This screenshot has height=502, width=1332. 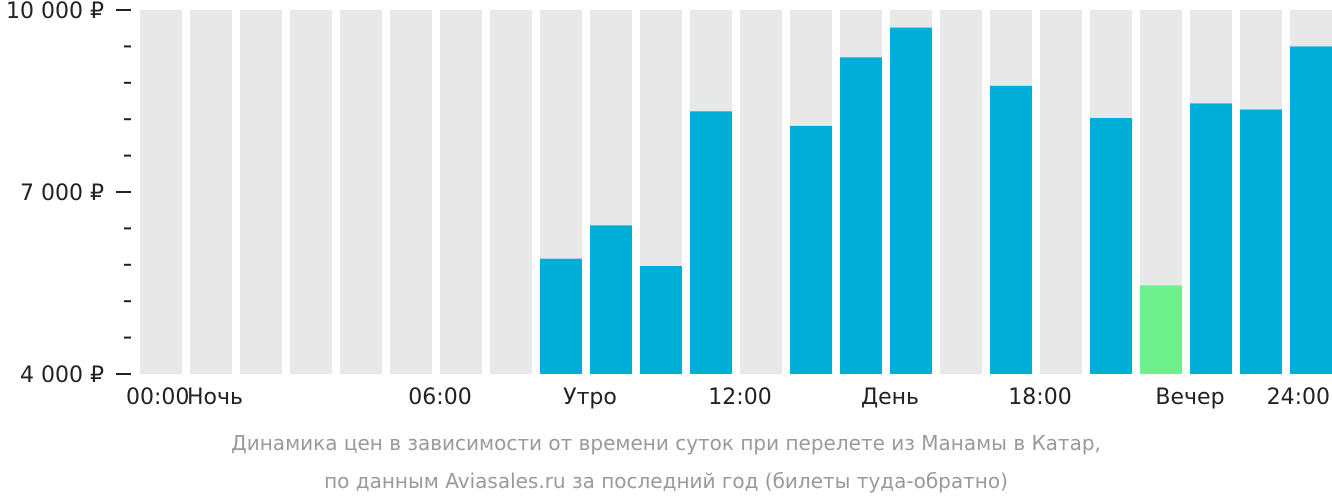 I want to click on x-tick-label: Вечер, so click(x=1189, y=397).